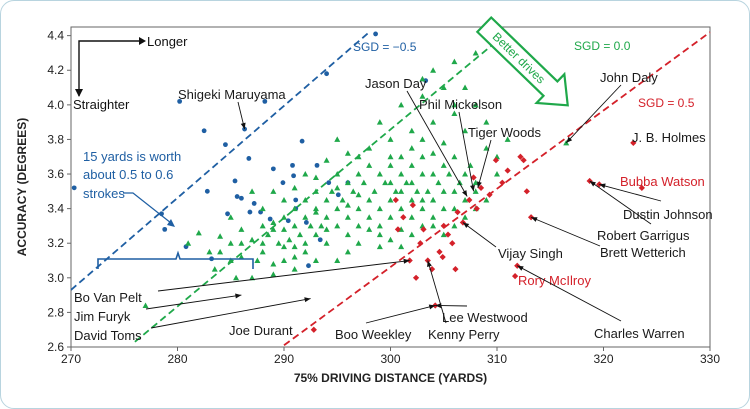 This screenshot has height=409, width=750. Describe the element at coordinates (554, 280) in the screenshot. I see `player-label: Rory McIlroy` at that location.